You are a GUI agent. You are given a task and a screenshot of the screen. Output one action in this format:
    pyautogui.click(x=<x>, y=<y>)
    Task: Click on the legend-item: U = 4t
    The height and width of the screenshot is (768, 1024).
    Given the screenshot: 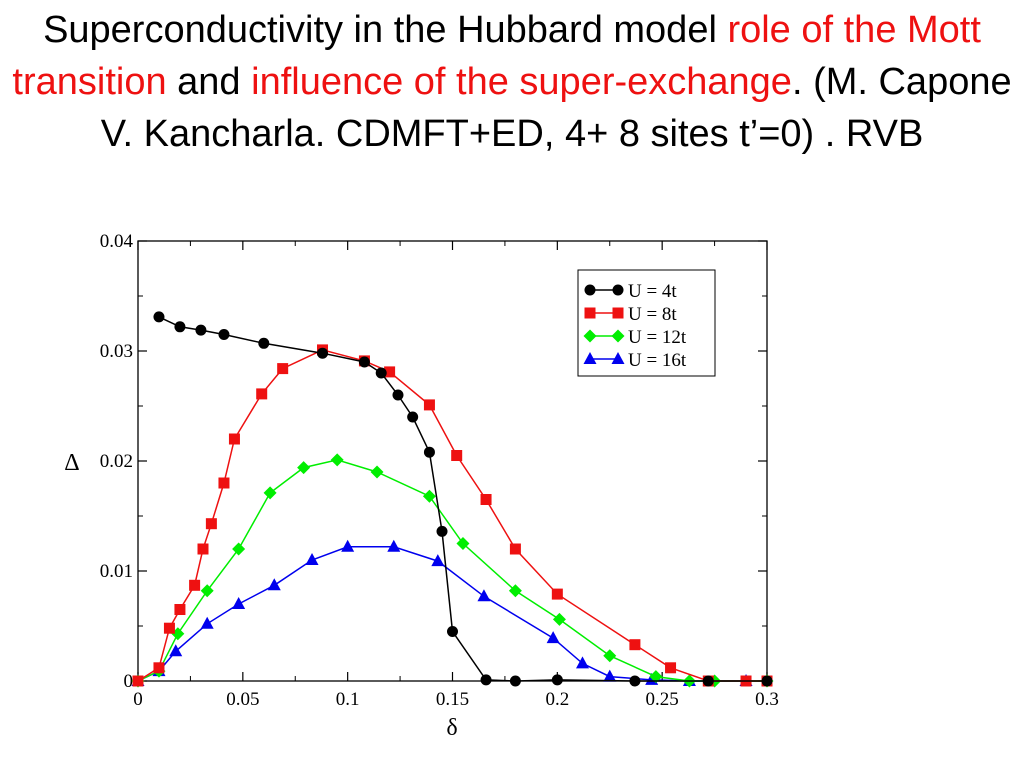 What is the action you would take?
    pyautogui.click(x=630, y=291)
    